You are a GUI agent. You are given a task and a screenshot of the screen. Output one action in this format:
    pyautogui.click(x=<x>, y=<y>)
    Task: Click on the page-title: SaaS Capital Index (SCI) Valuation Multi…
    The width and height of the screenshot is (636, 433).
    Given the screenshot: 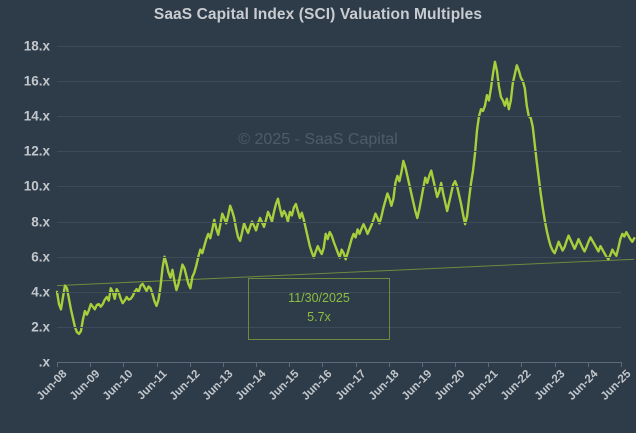 What is the action you would take?
    pyautogui.click(x=318, y=14)
    